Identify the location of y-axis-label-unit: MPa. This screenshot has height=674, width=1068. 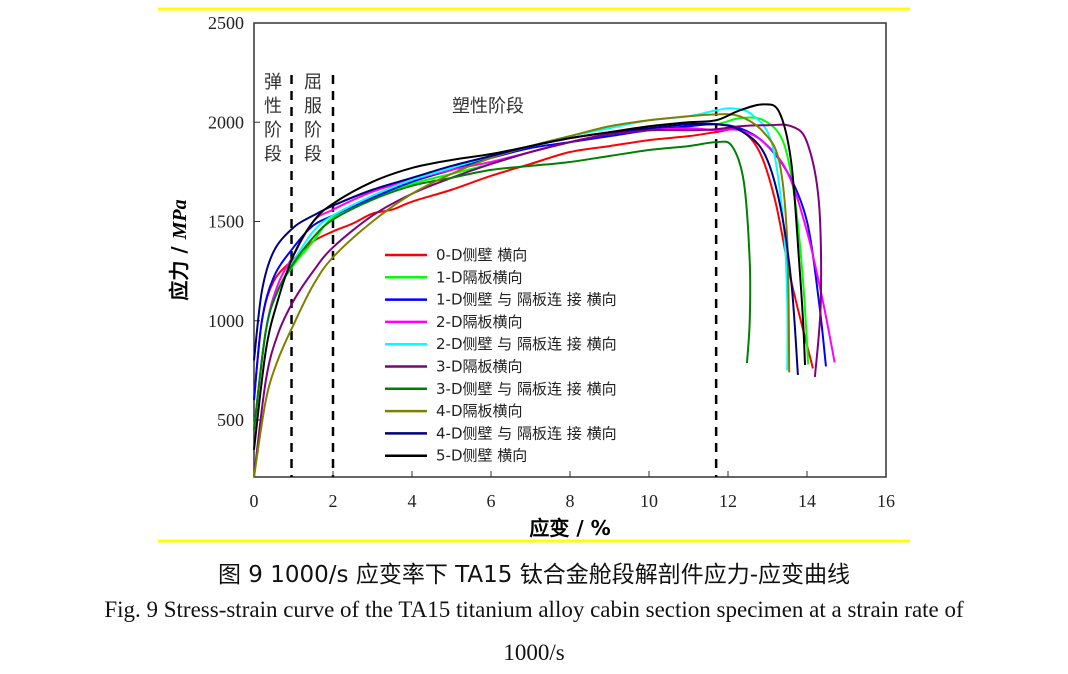
(180, 219).